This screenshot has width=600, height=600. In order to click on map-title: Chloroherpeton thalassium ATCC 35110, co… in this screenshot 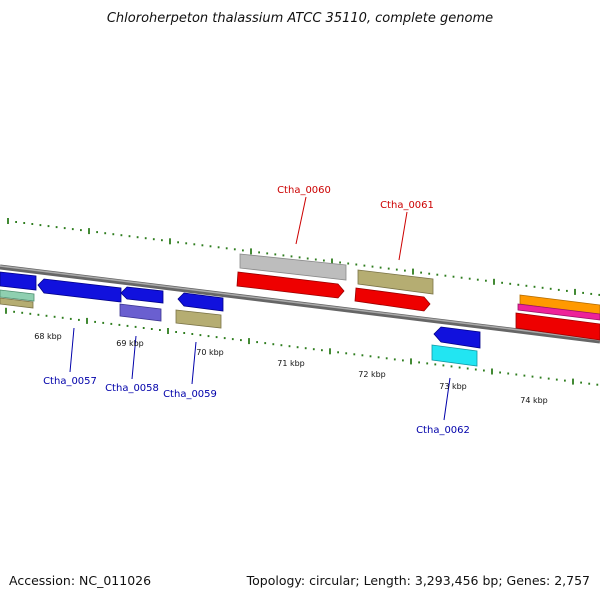, I will do `click(300, 18)`.